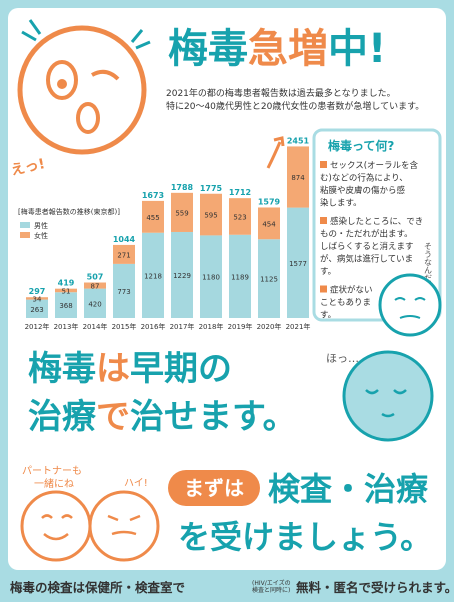 The height and width of the screenshot is (602, 454). Describe the element at coordinates (288, 49) in the screenshot. I see `title-part: 急増` at that location.